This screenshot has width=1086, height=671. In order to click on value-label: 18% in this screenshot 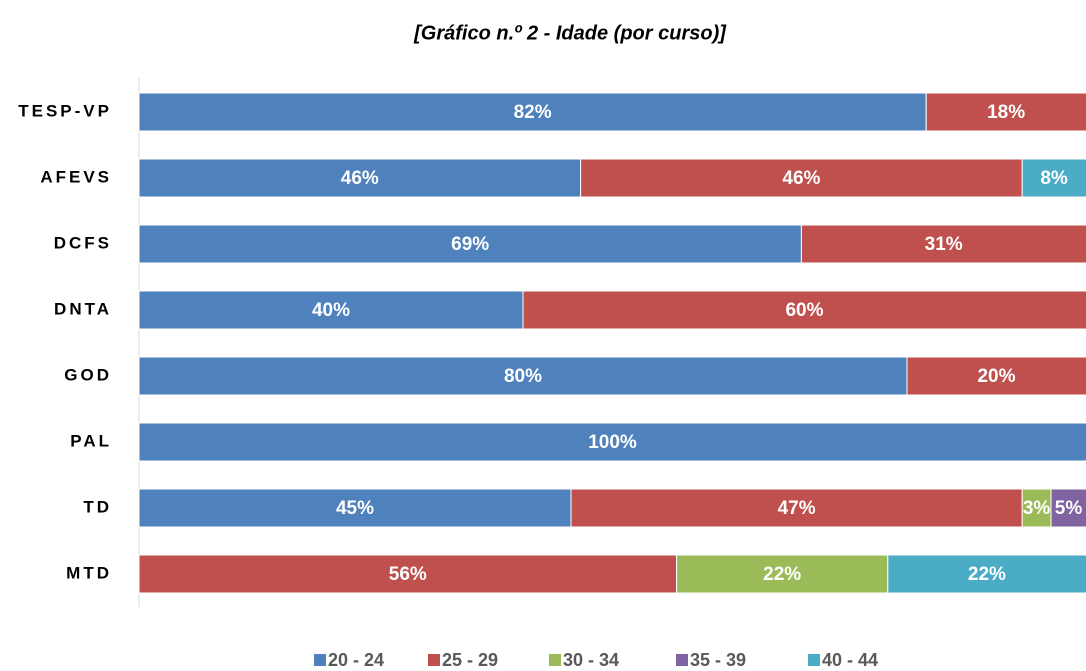, I will do `click(1006, 112)`.